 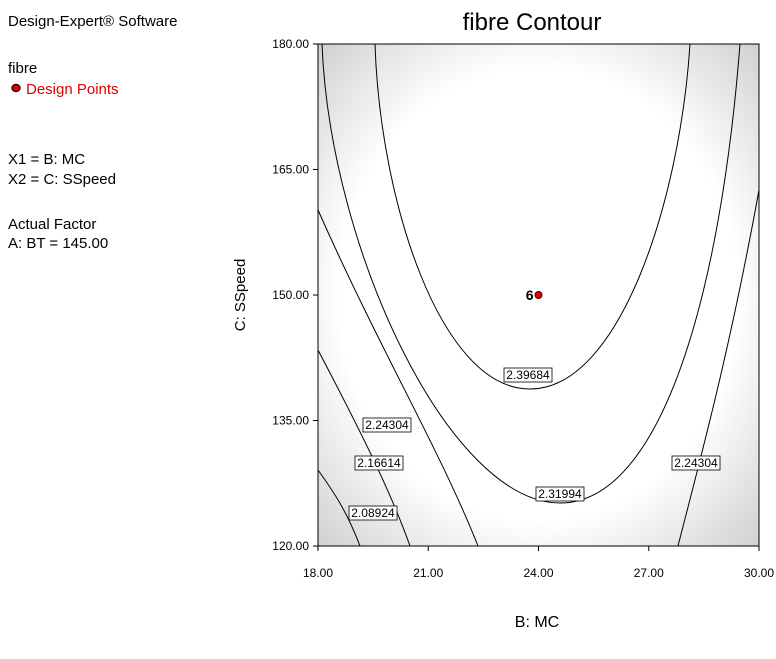 What do you see at coordinates (72, 89) in the screenshot?
I see `legend-label: Design Points` at bounding box center [72, 89].